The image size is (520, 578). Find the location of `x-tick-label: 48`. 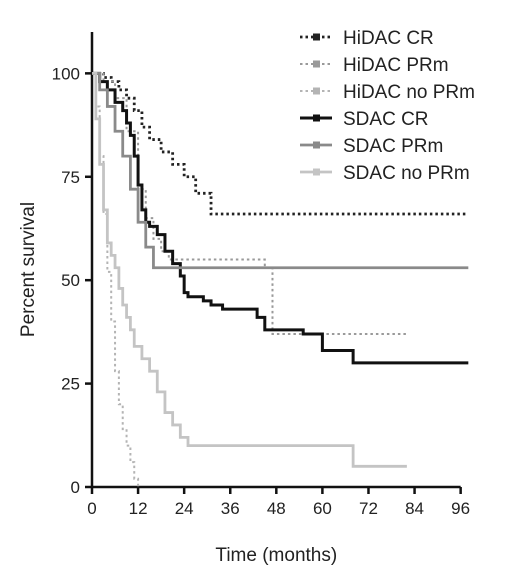

x-tick-label: 48 is located at coordinates (276, 508).